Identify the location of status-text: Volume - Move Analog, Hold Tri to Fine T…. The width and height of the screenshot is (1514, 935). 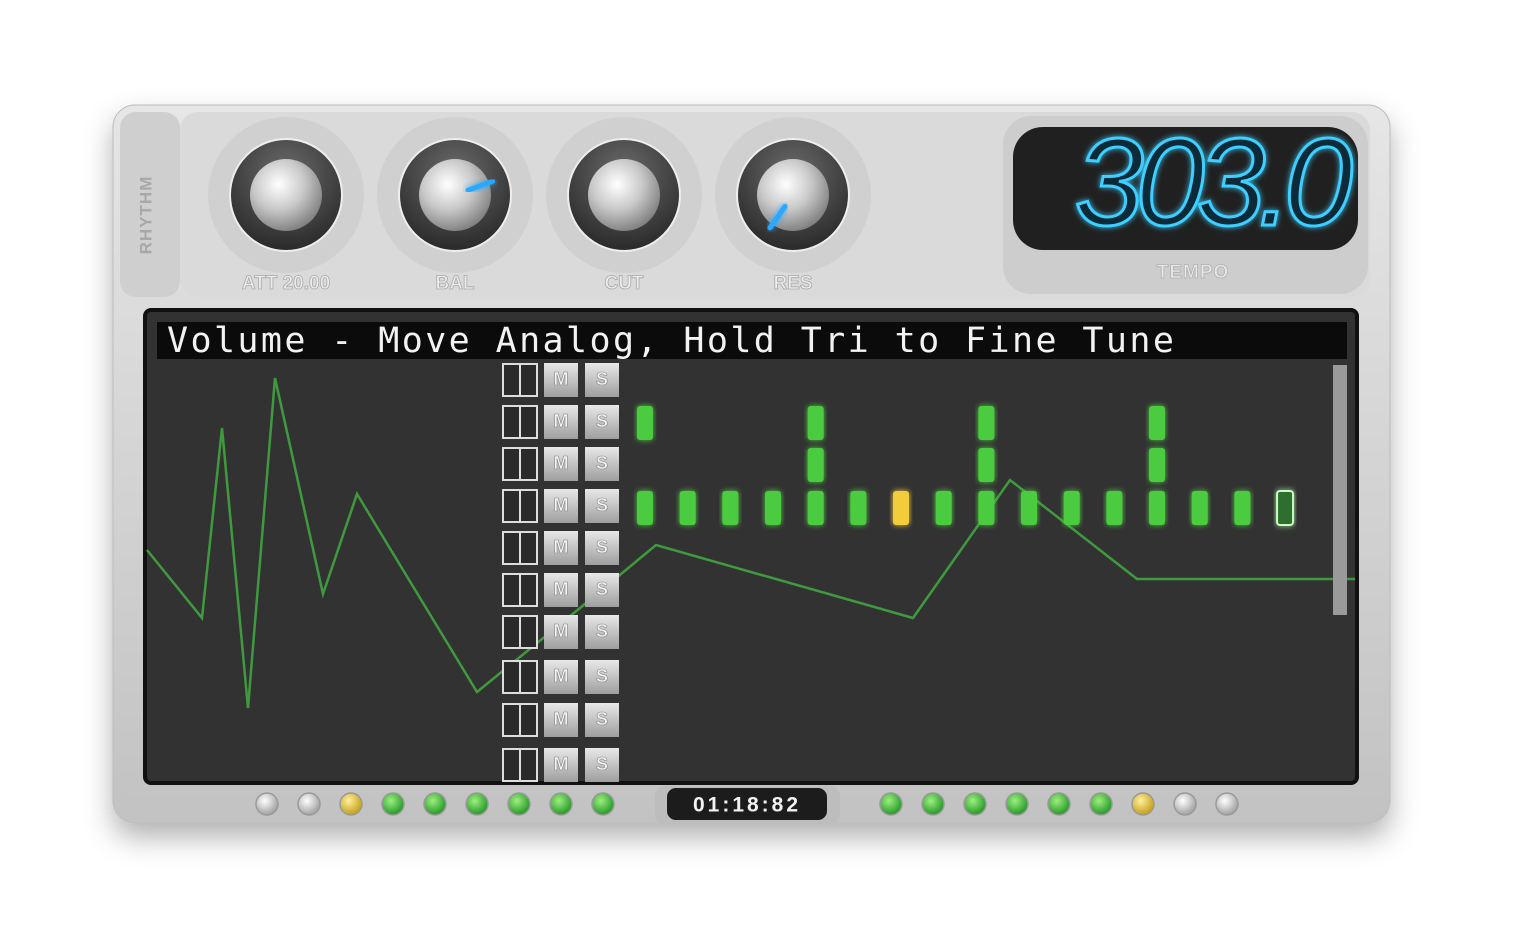
(671, 341).